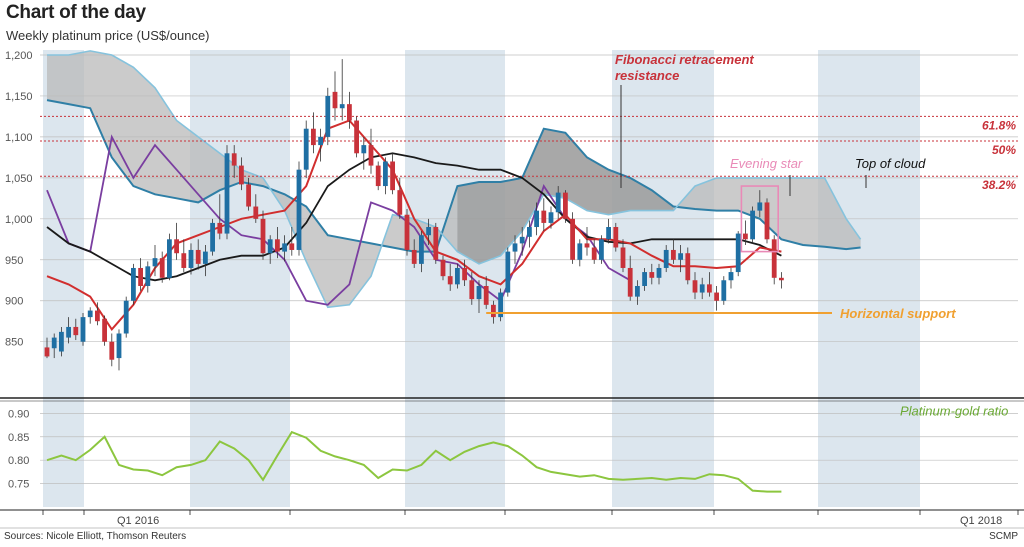 This screenshot has width=1024, height=547. I want to click on y-tick-label-4: 1,050, so click(19, 179).